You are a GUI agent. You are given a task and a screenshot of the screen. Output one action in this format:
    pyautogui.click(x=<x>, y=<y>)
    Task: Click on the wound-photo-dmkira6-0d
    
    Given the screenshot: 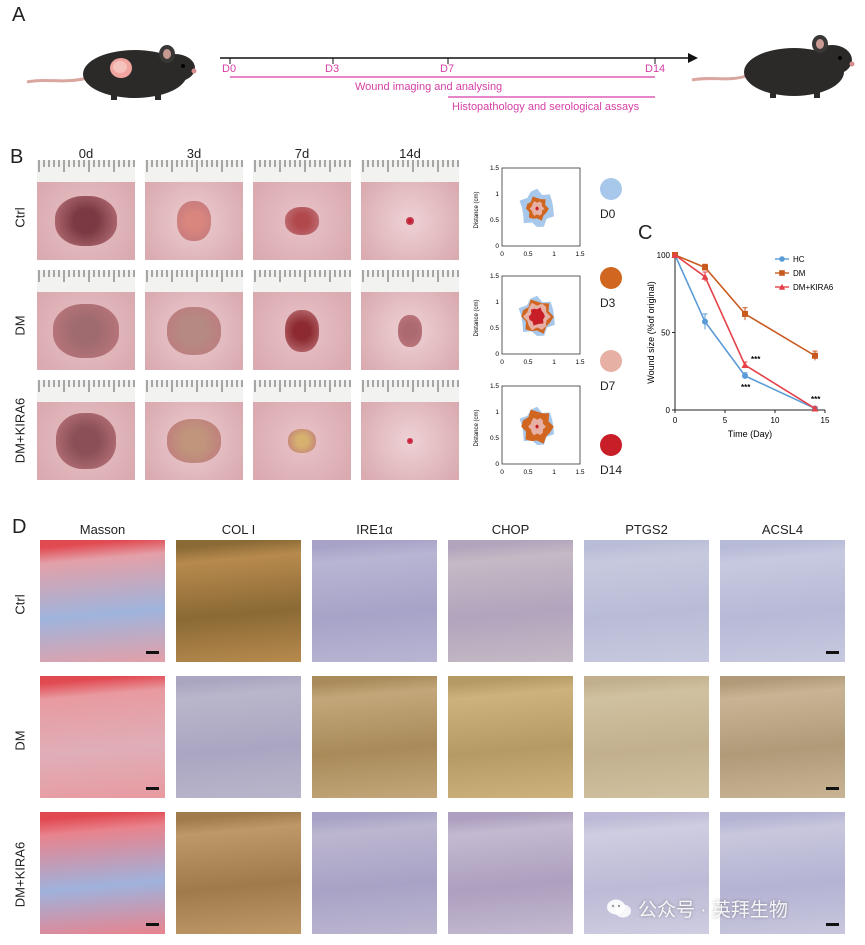 What is the action you would take?
    pyautogui.click(x=86, y=430)
    